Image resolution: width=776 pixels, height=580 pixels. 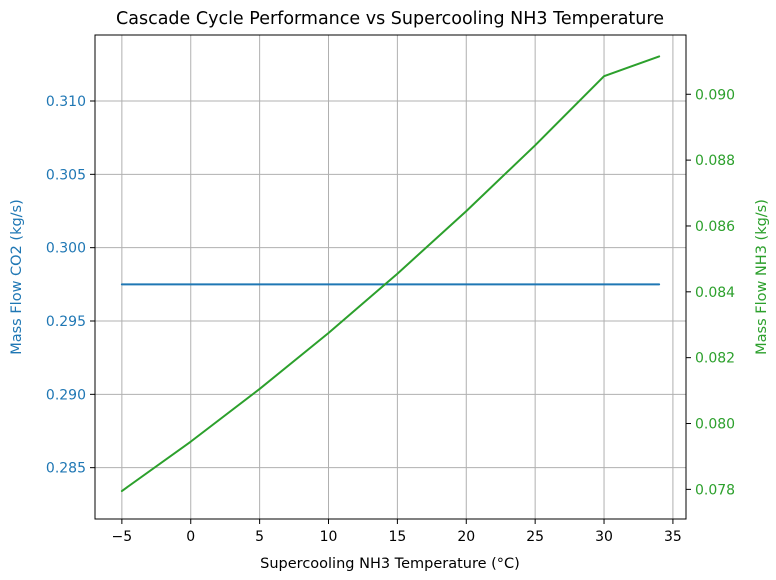 What do you see at coordinates (66, 322) in the screenshot?
I see `y-left-tick-label: 0.295` at bounding box center [66, 322].